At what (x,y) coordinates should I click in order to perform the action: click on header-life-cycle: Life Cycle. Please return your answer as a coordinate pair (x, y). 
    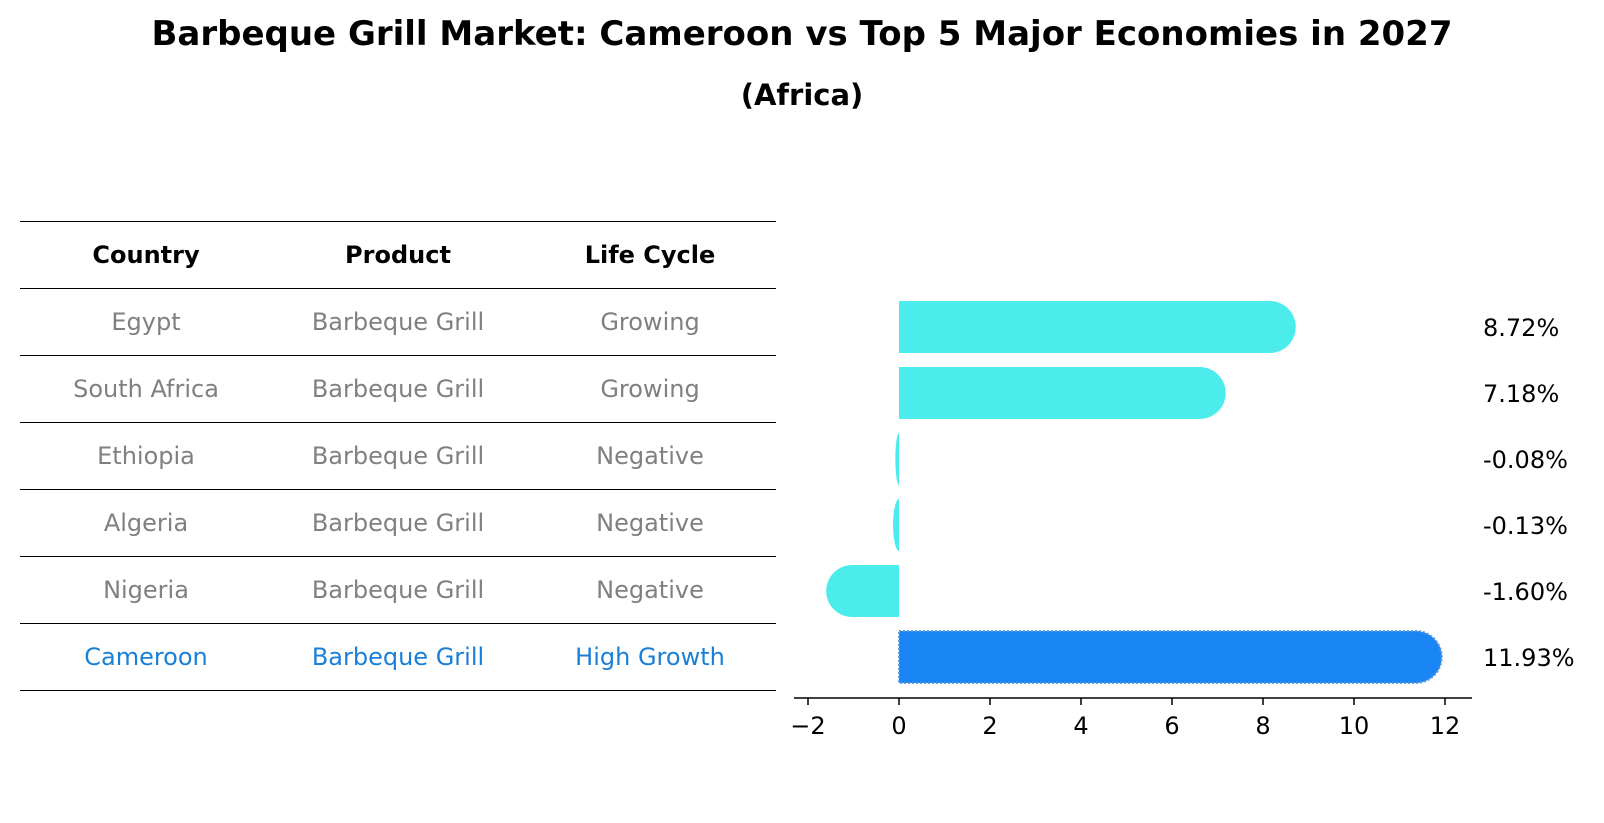
    Looking at the image, I should click on (650, 255).